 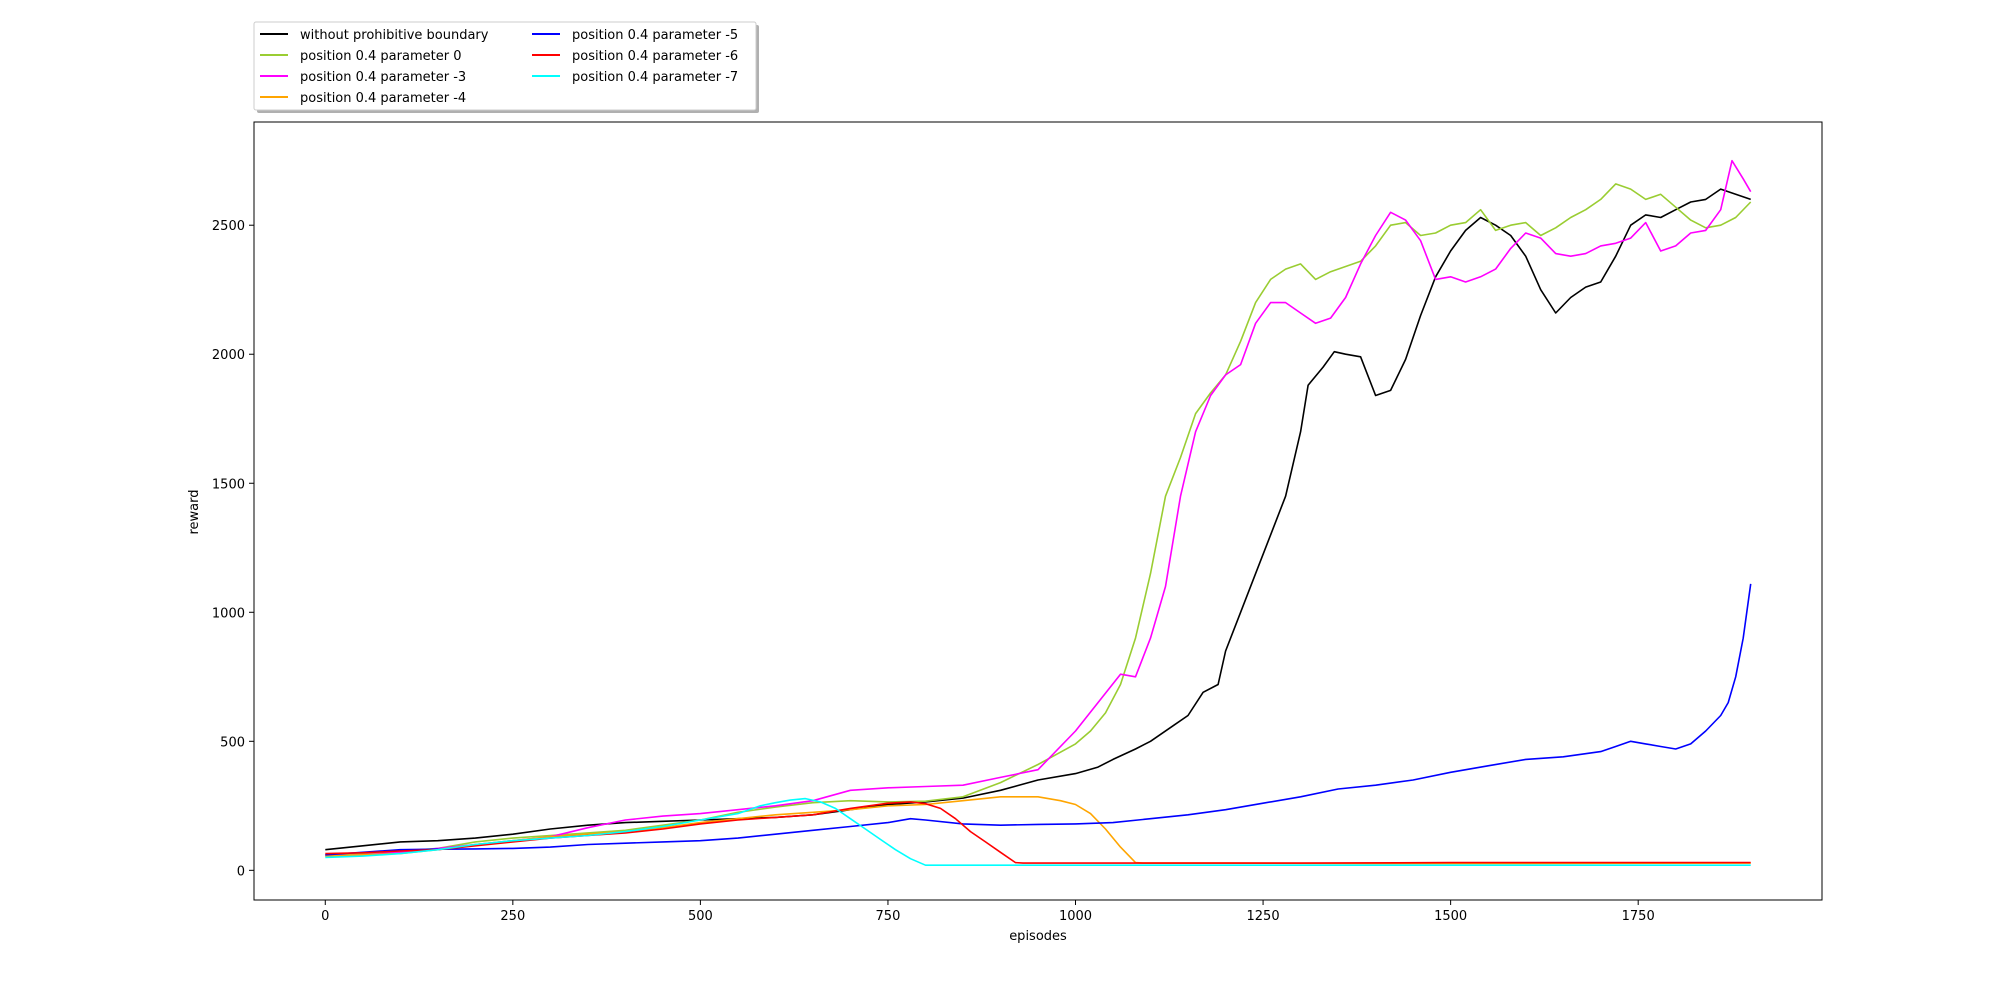 I want to click on y-tick-label: 0, so click(x=241, y=871).